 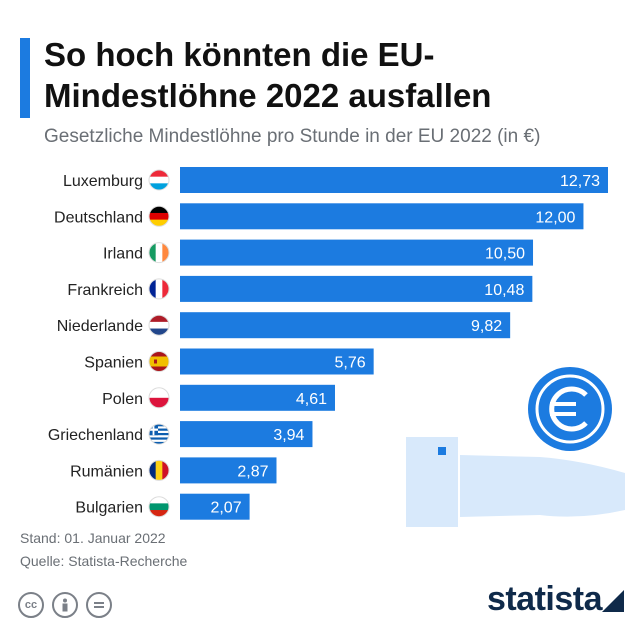 What do you see at coordinates (555, 217) in the screenshot?
I see `value-label: 12,00` at bounding box center [555, 217].